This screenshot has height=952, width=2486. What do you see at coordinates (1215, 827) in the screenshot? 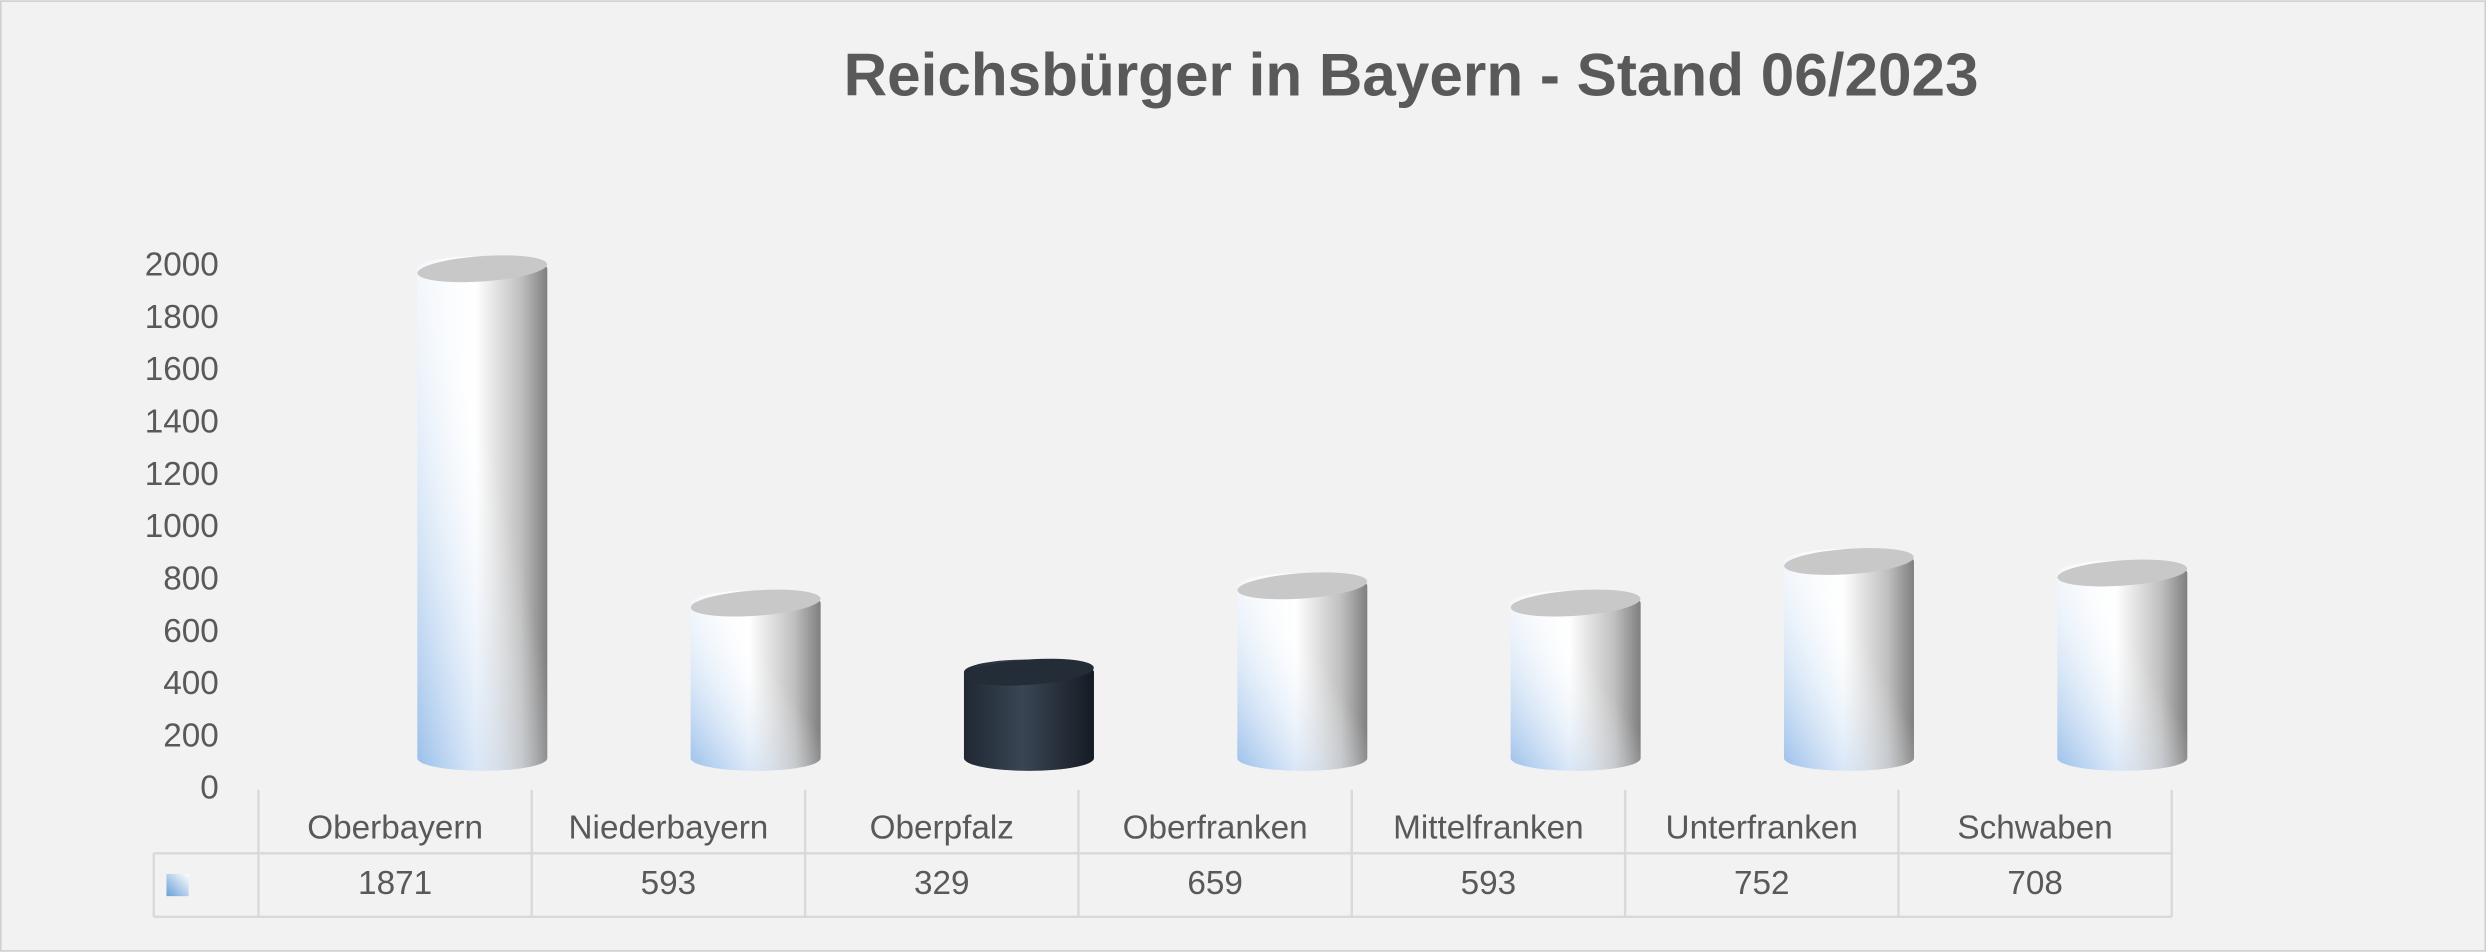
I see `x-tick-label: Oberfranken` at bounding box center [1215, 827].